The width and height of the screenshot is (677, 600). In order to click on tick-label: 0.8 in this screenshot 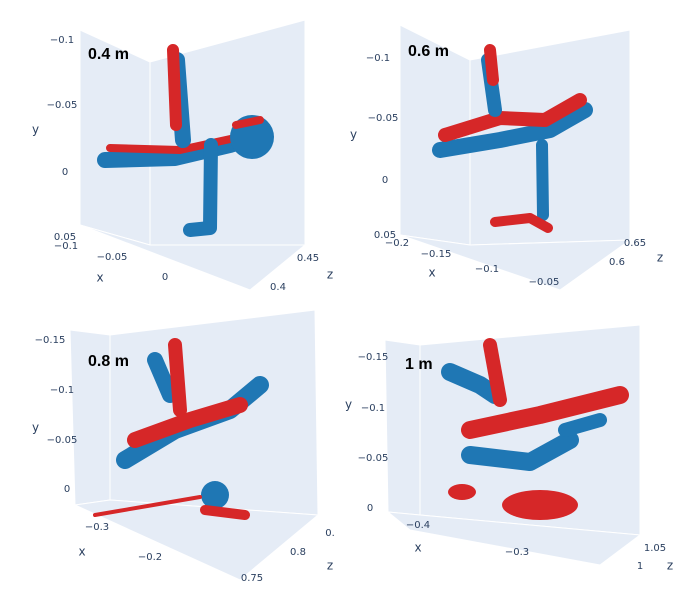, I will do `click(298, 552)`.